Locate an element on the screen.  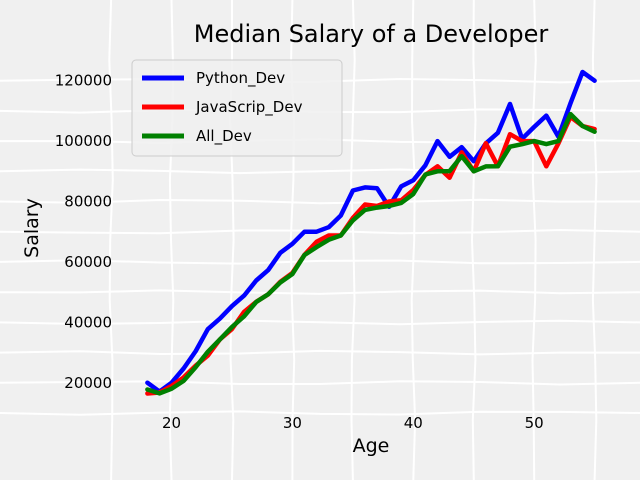
legend-box is located at coordinates (237, 108).